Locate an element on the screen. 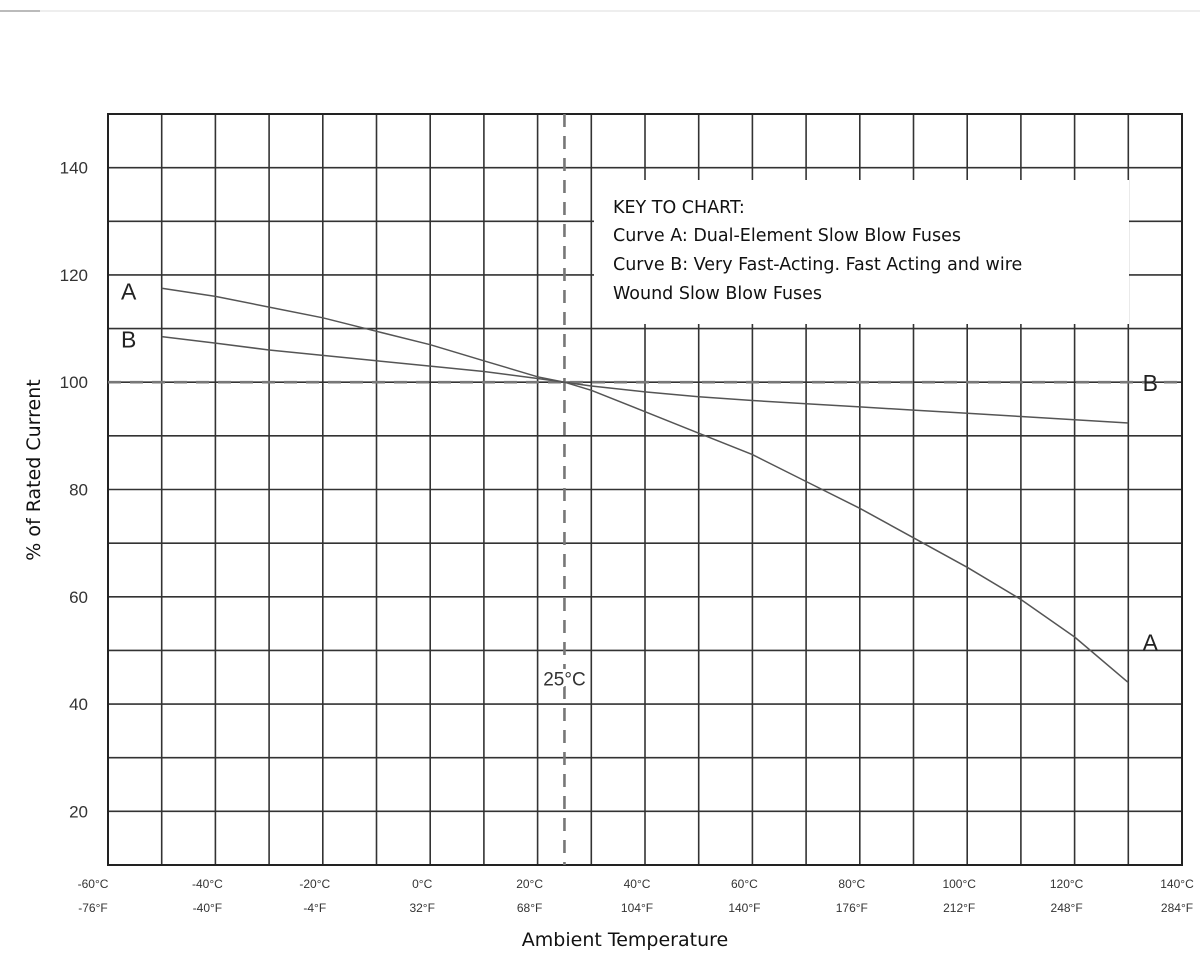  y-tick-labels: 20 40 60 80 100 120 140 is located at coordinates (74, 490).